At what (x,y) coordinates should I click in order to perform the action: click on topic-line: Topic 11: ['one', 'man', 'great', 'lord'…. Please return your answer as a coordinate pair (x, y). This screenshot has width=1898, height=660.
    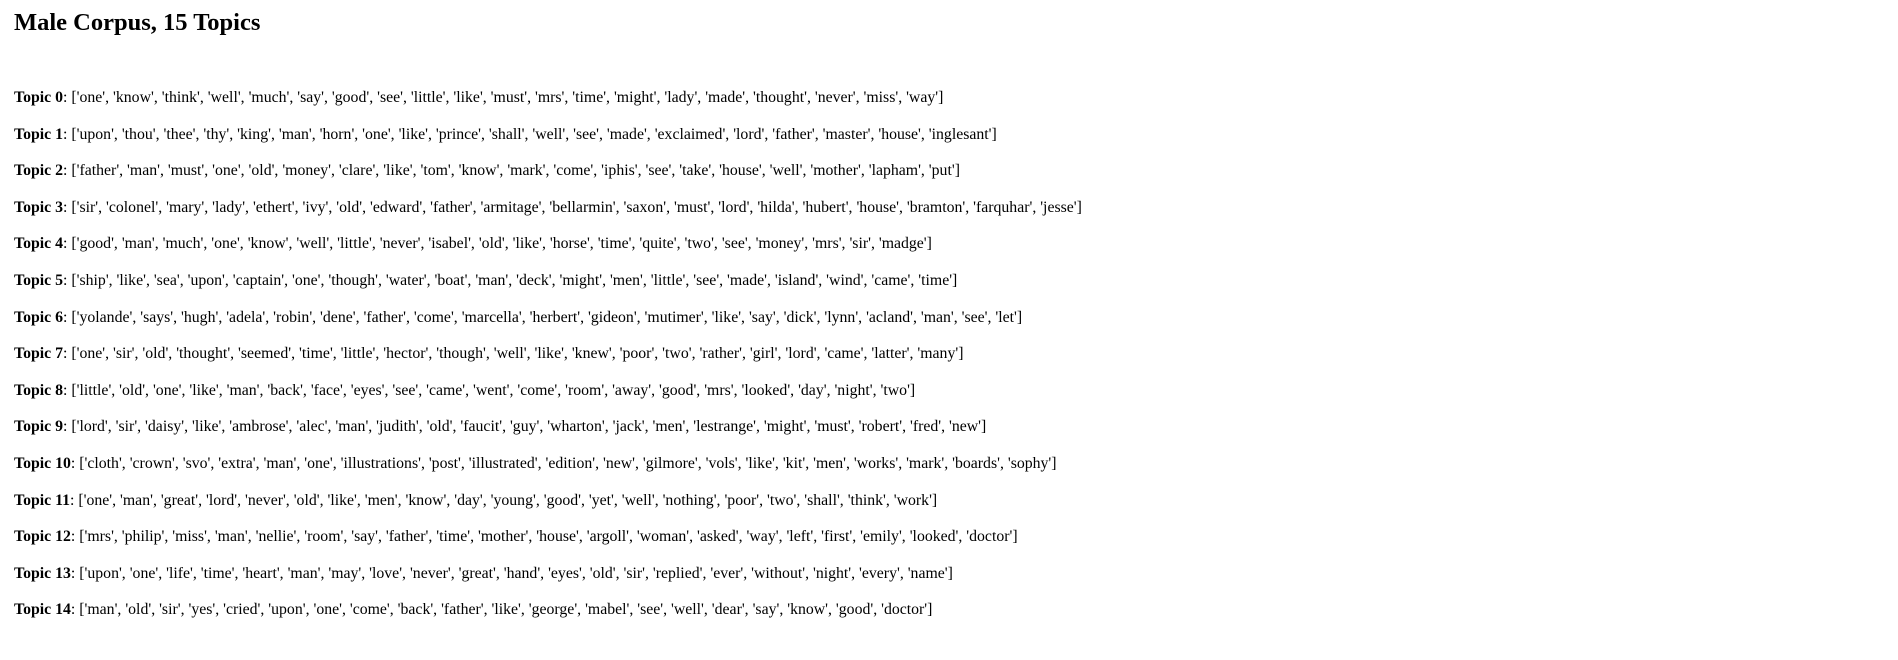
    Looking at the image, I should click on (956, 501).